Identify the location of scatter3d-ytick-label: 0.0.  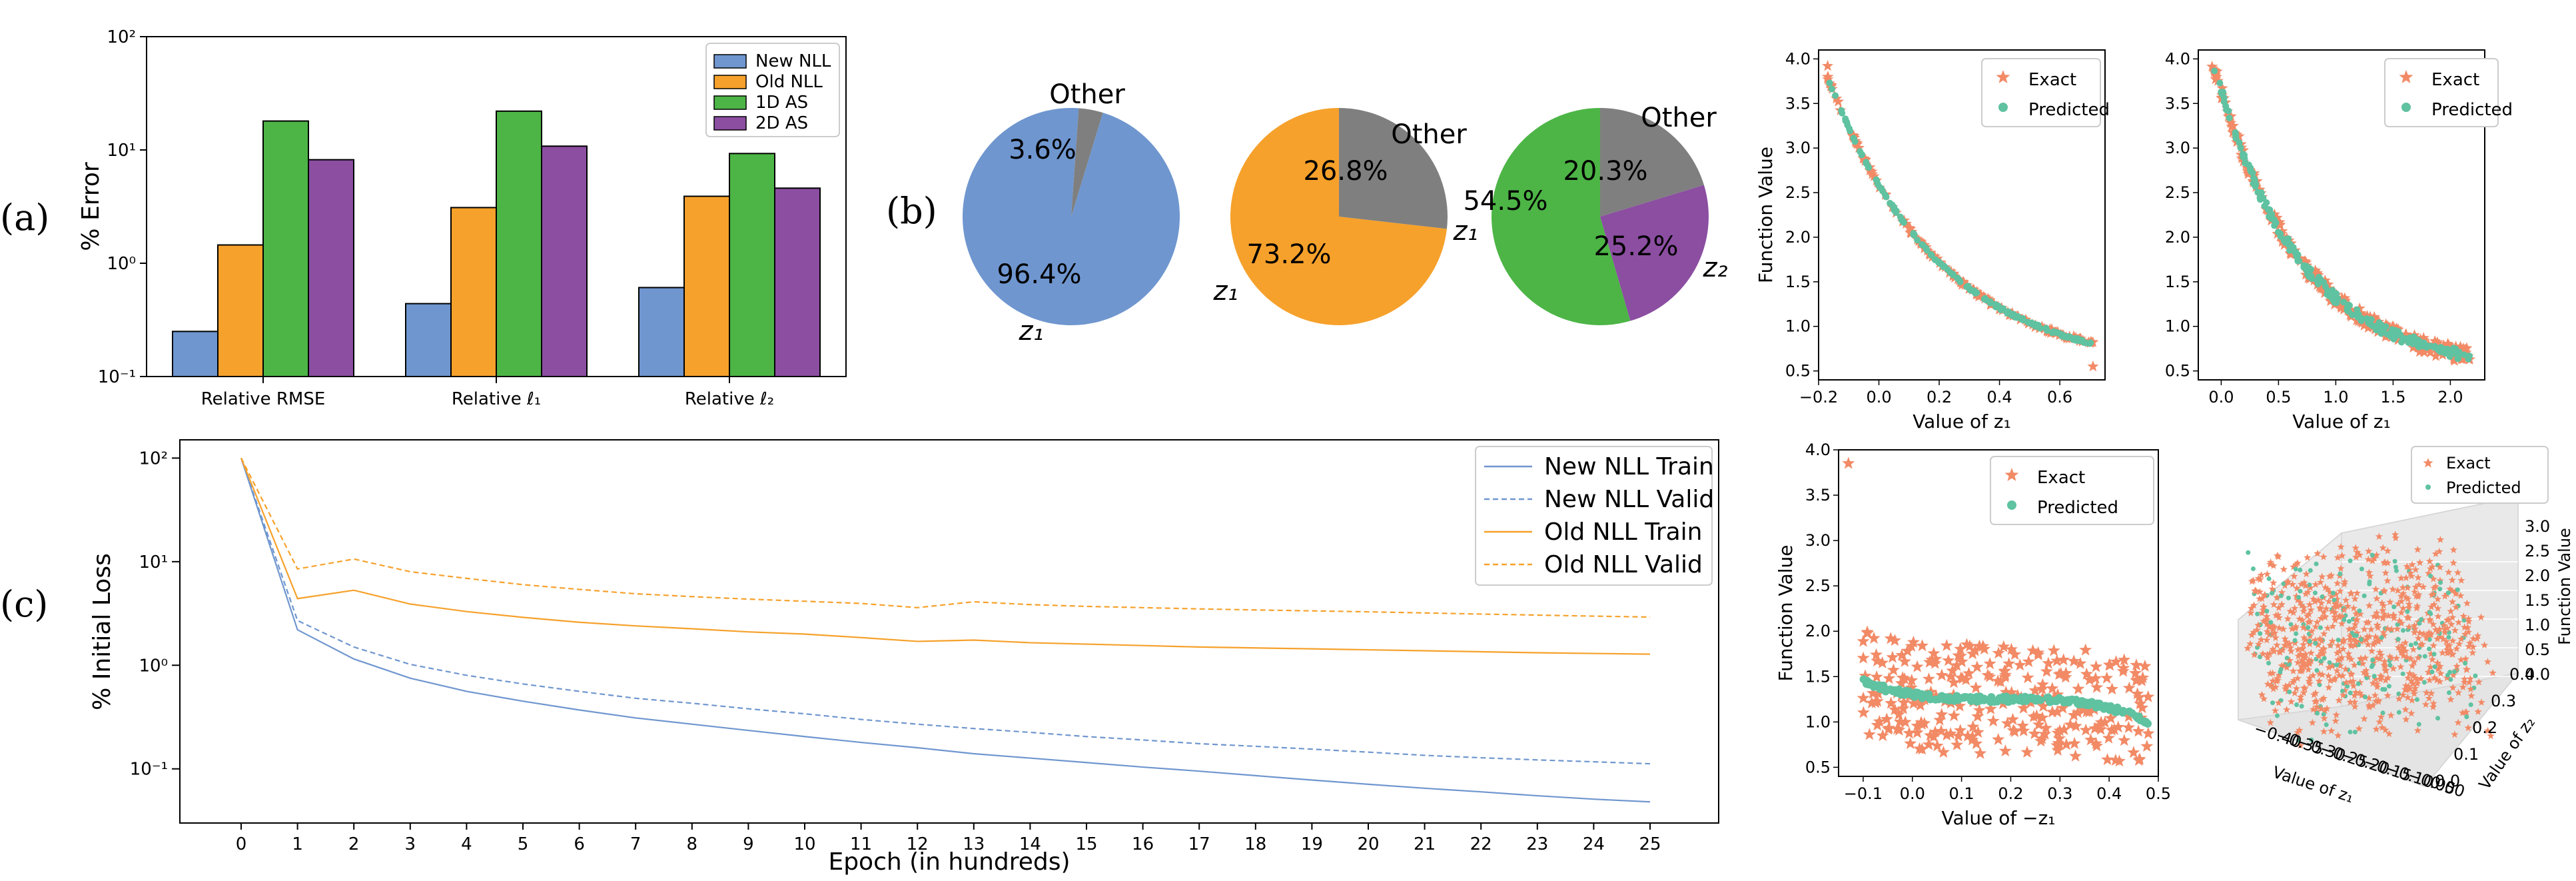
(2448, 781).